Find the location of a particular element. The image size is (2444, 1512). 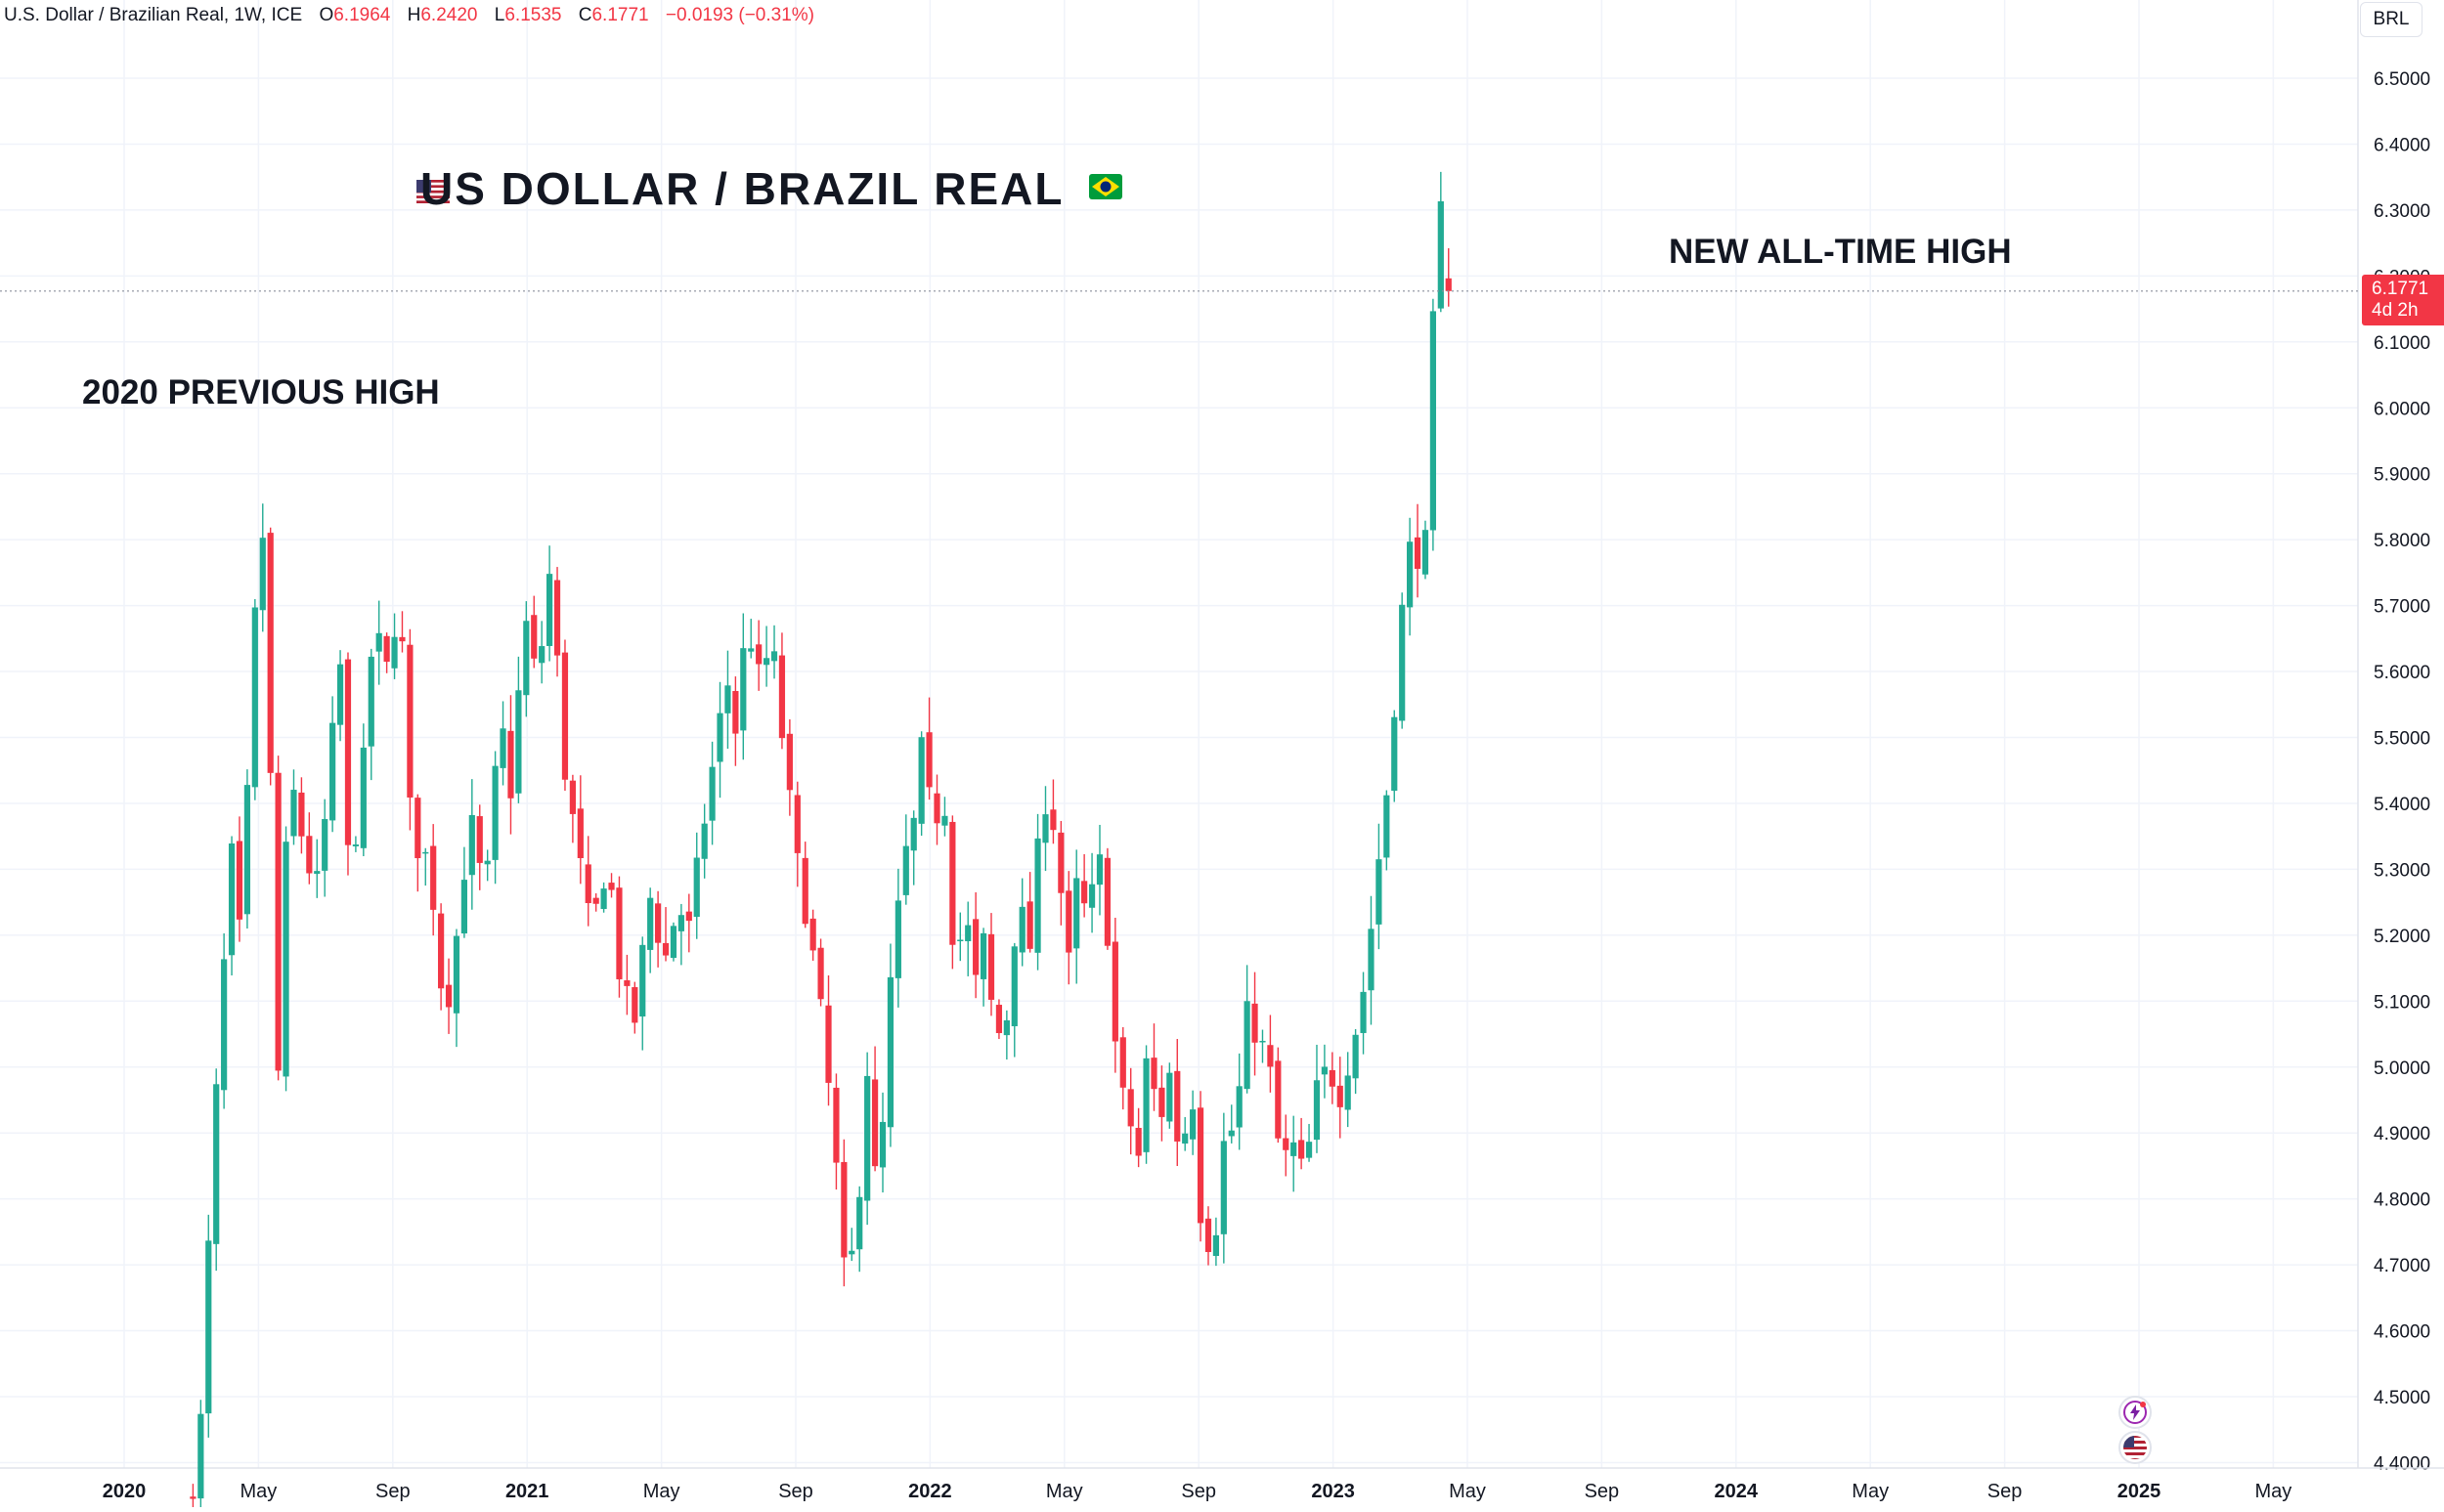

us-event-icon is located at coordinates (2135, 1447).